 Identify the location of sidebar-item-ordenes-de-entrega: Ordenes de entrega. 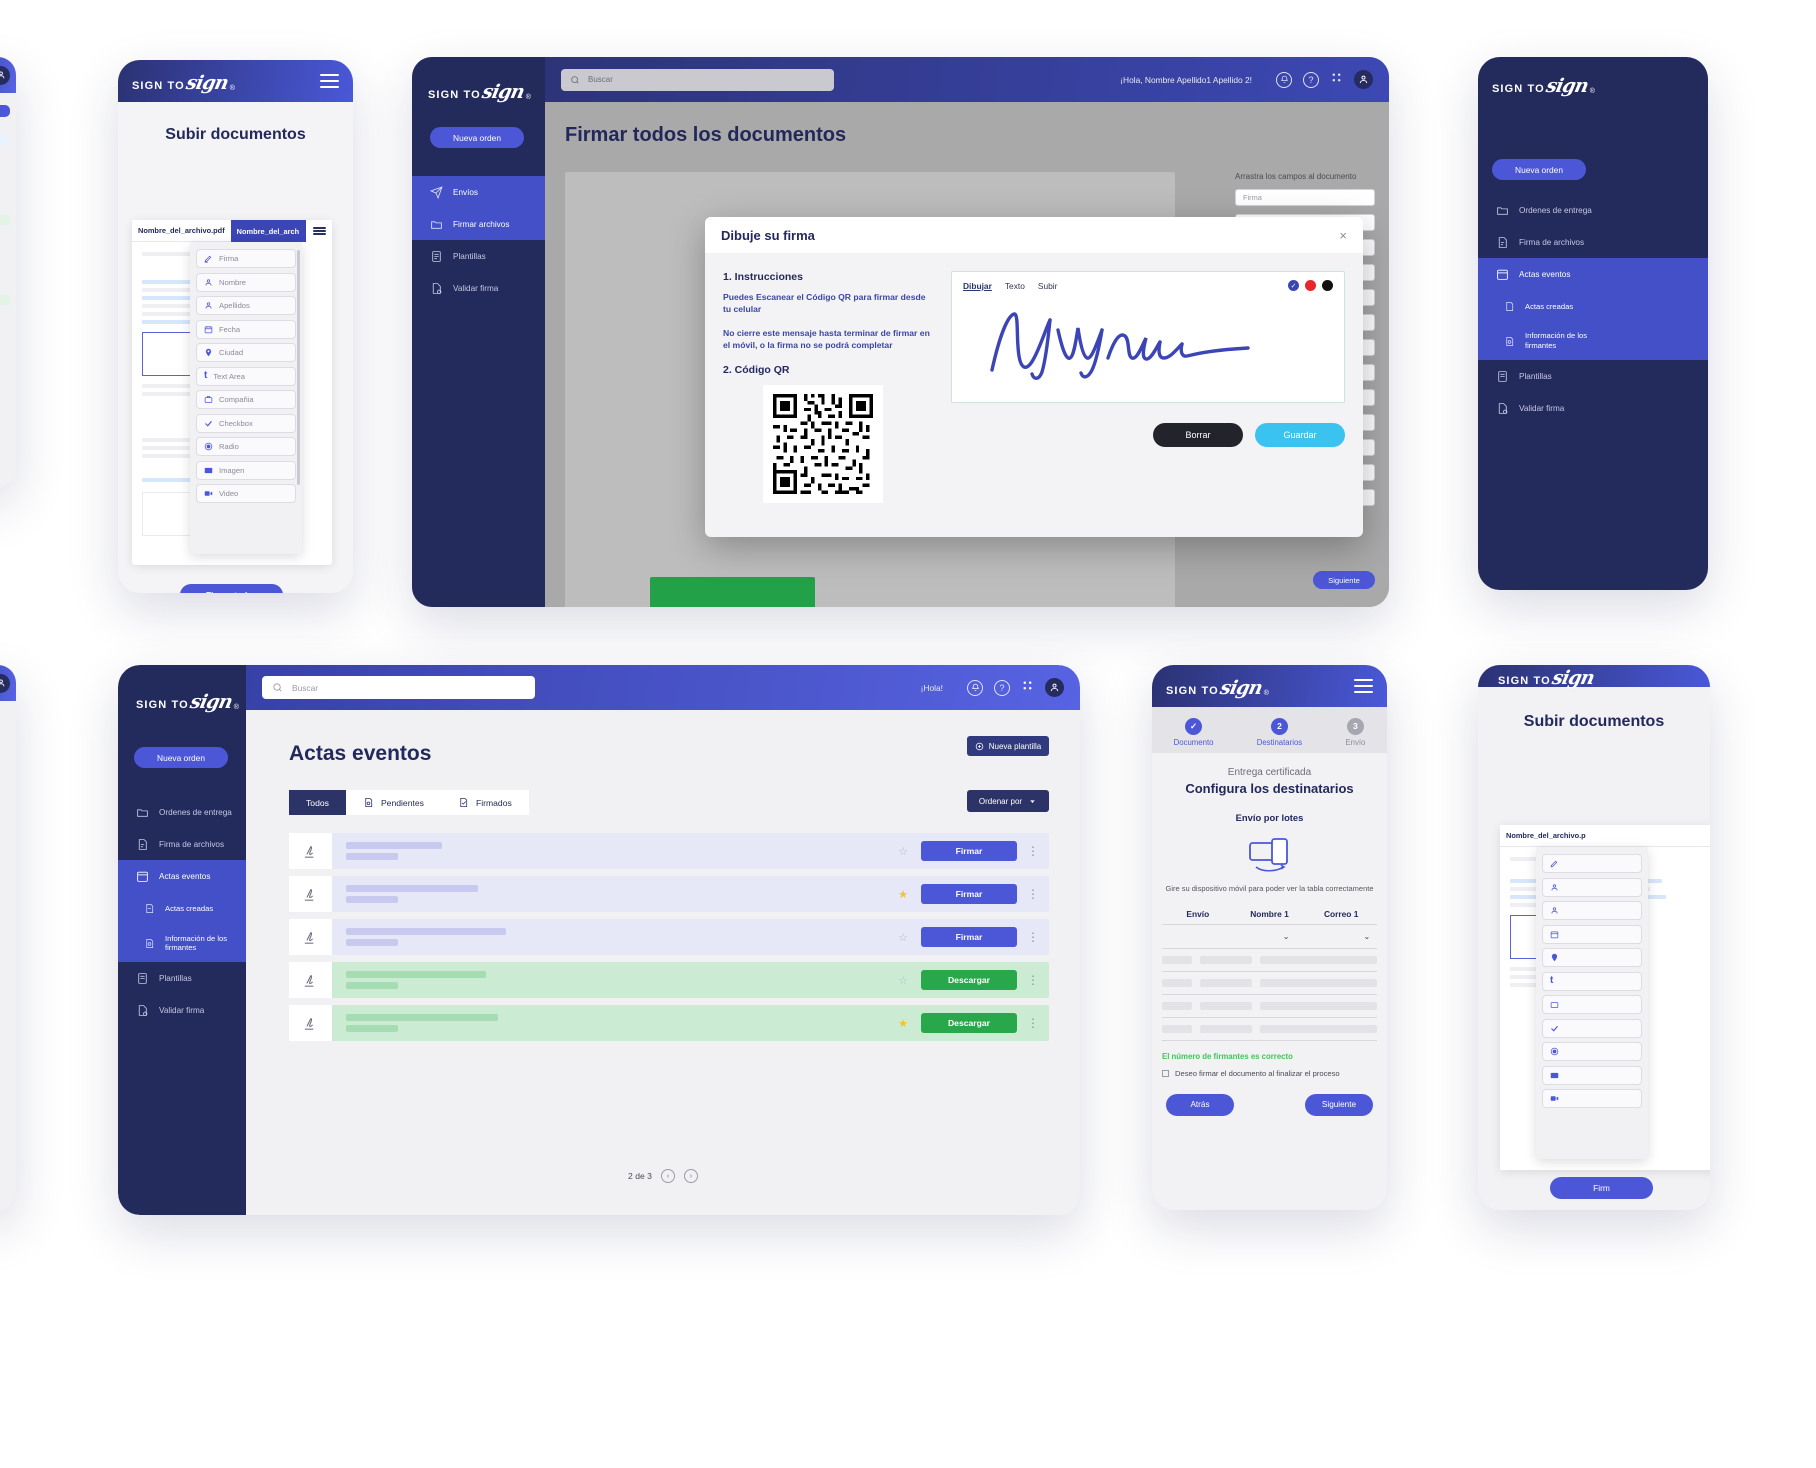
(182, 812).